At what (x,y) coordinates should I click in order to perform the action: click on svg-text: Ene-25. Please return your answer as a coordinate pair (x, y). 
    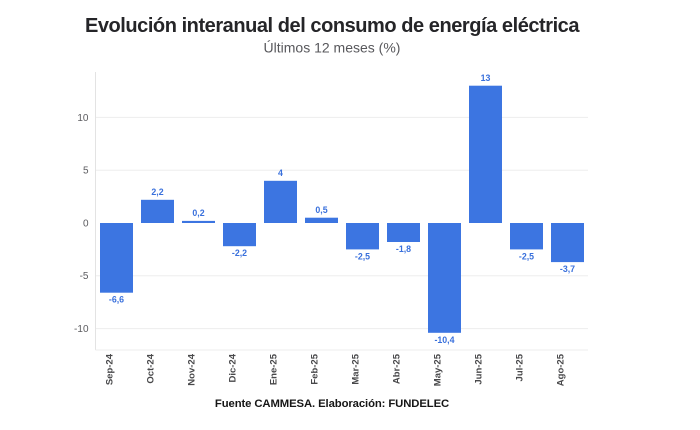
    Looking at the image, I should click on (274, 369).